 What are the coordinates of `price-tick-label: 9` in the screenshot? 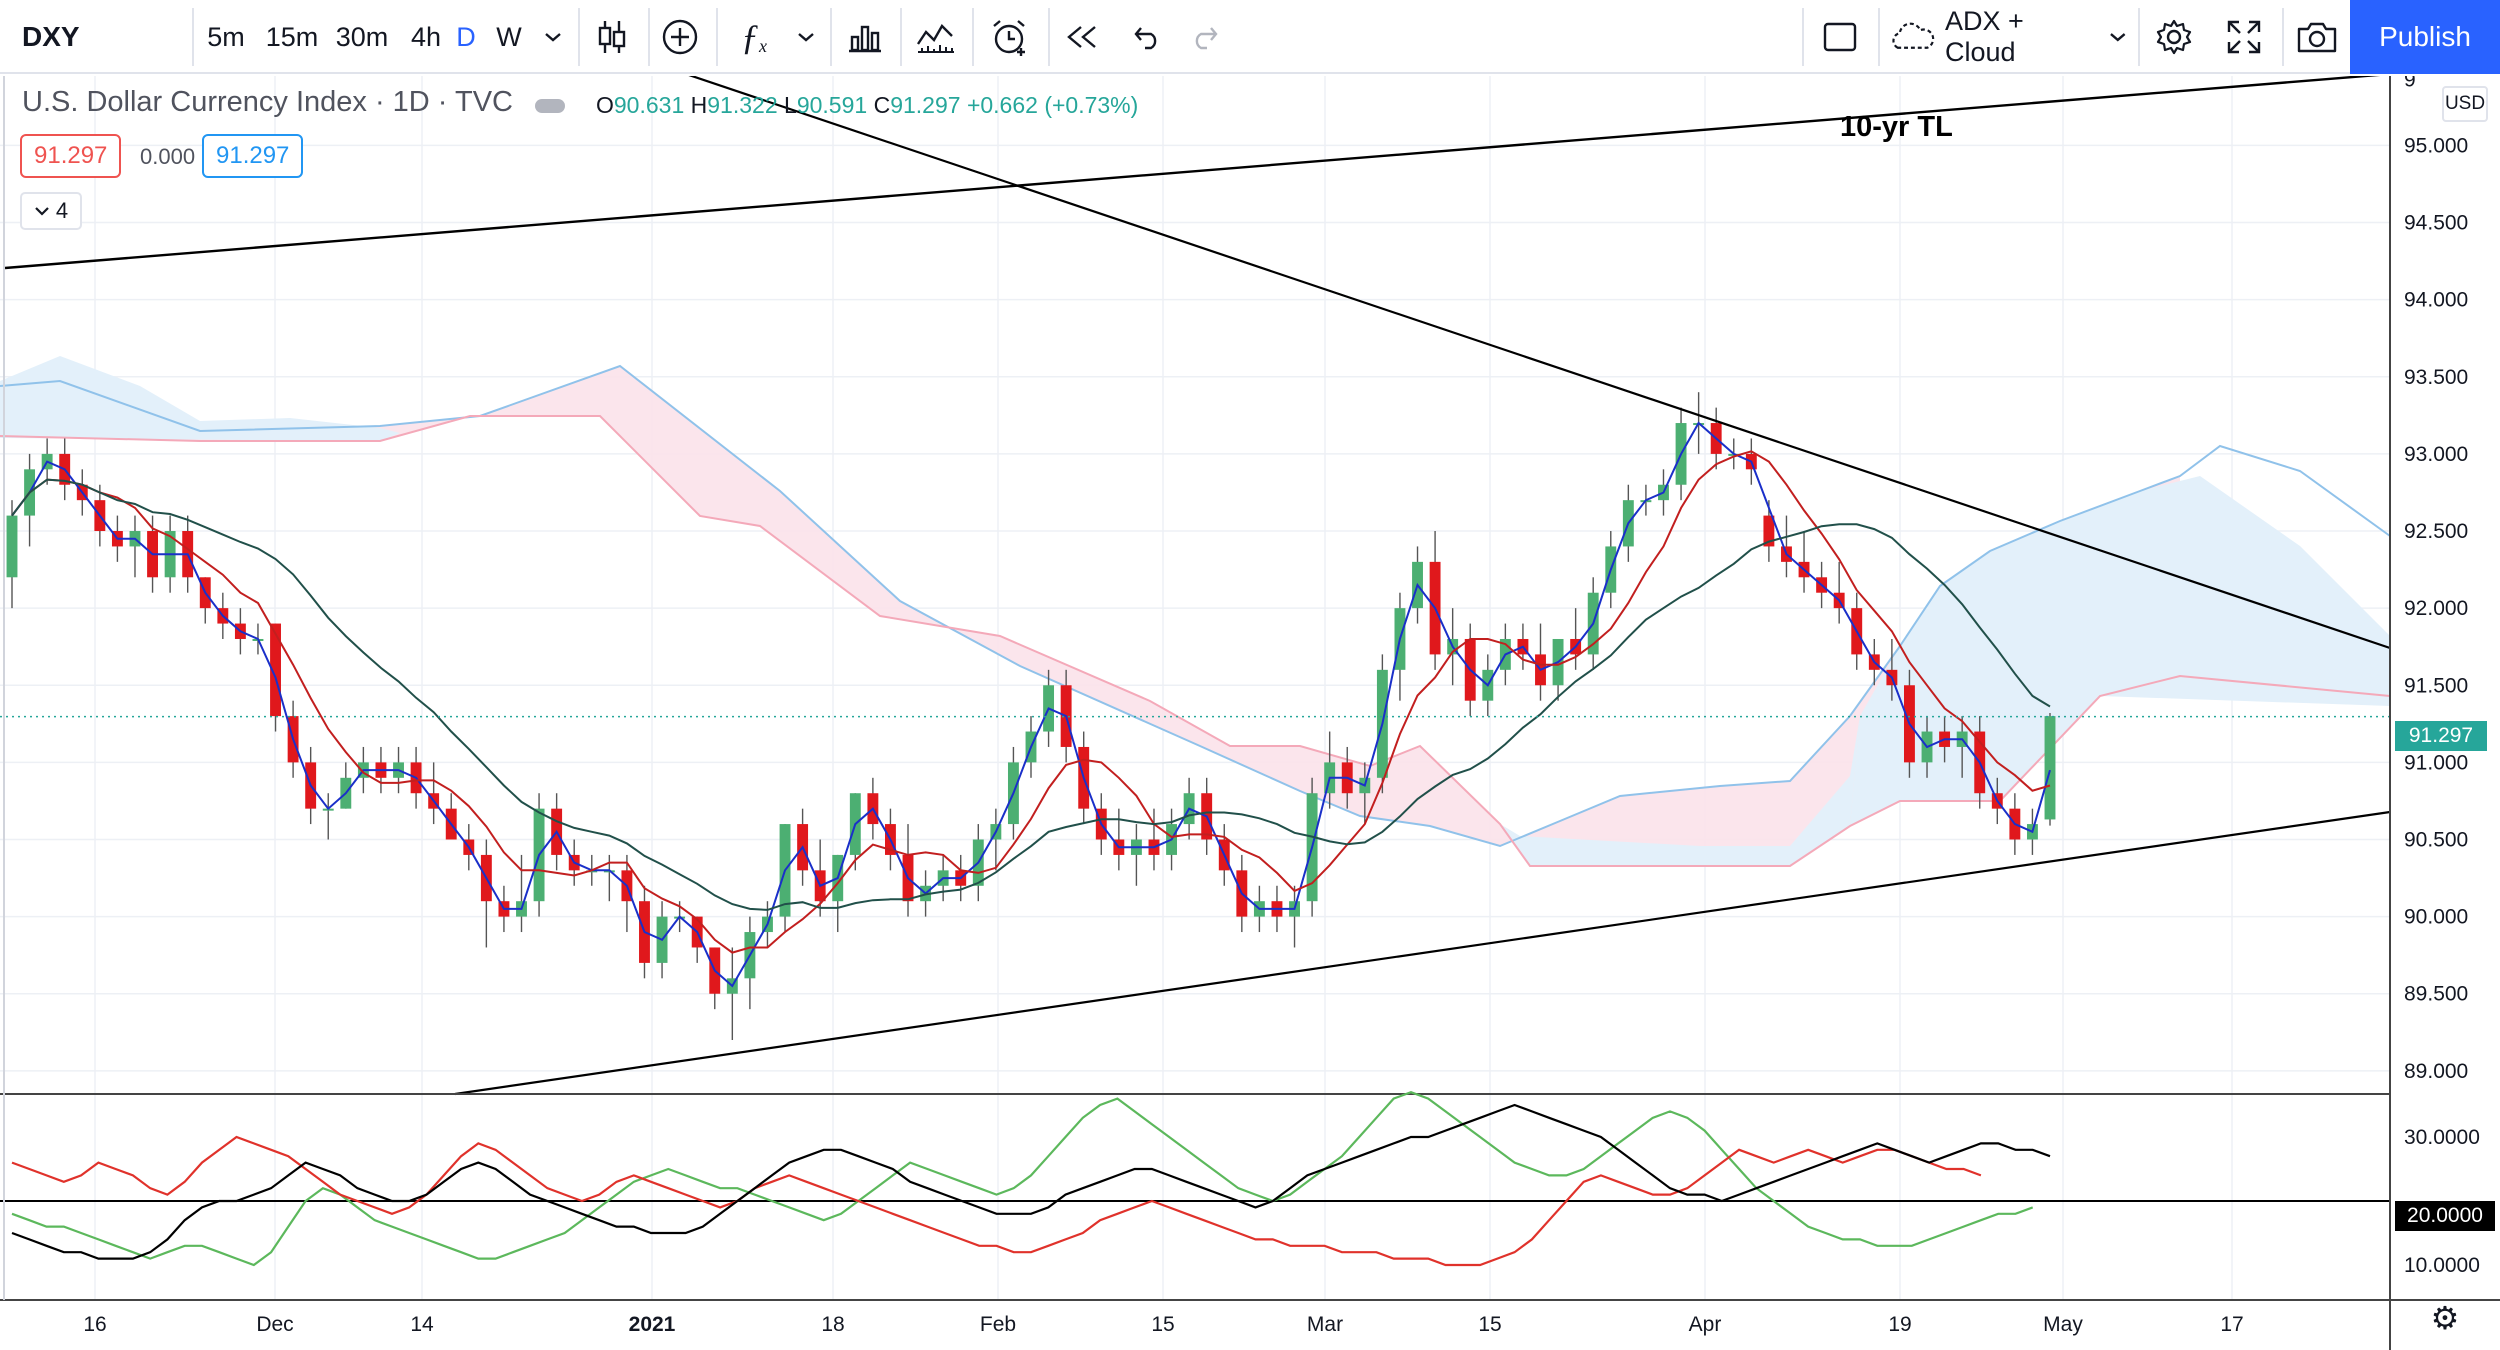 It's located at (2410, 83).